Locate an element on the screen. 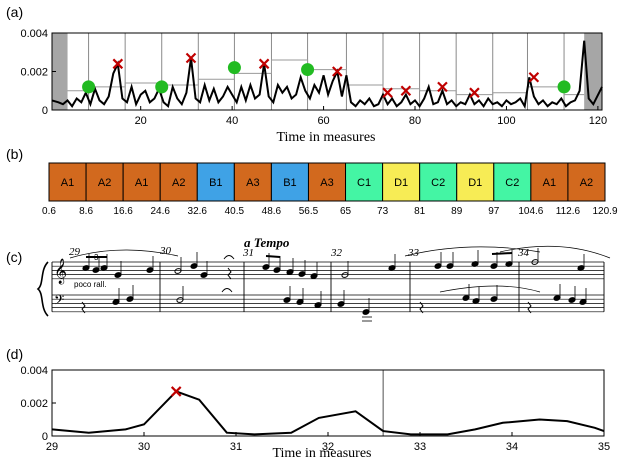 The height and width of the screenshot is (467, 626). boundary-tick-label: 0.6 is located at coordinates (49, 211).